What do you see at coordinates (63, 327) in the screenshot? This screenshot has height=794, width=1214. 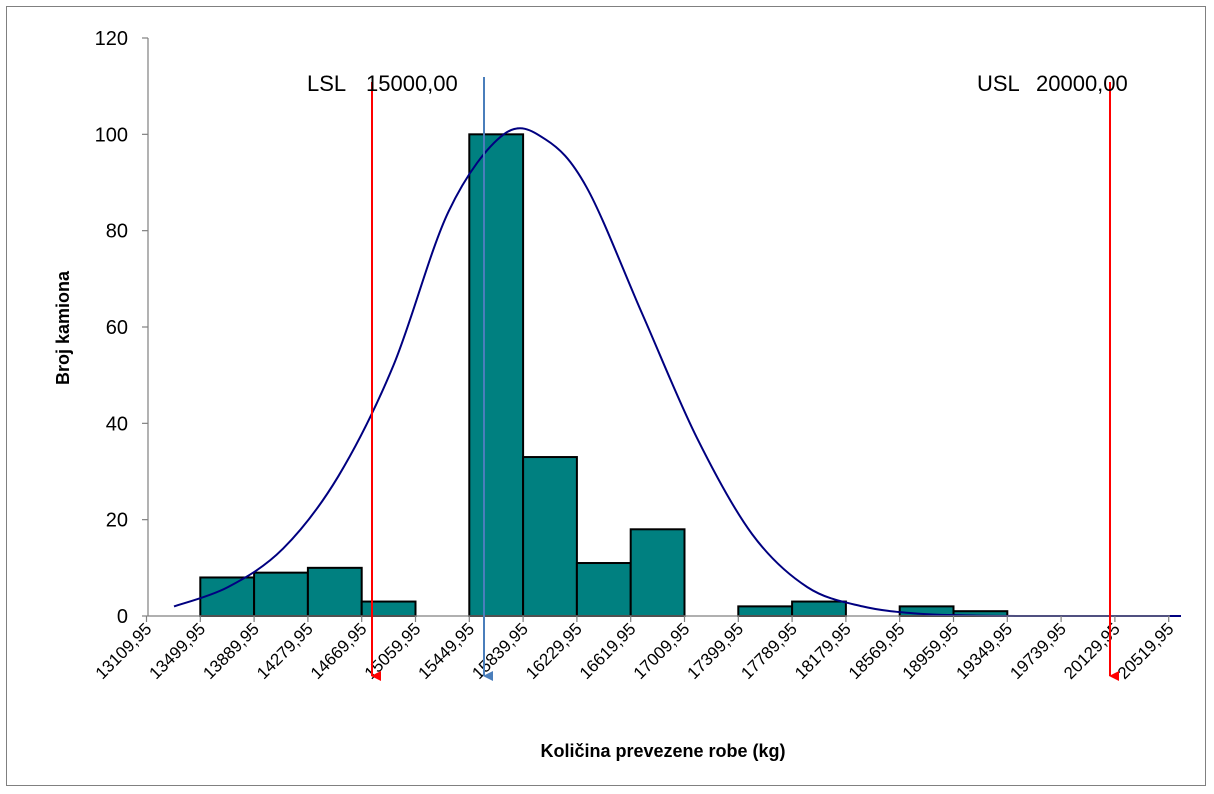 I see `y-axis-title: Broj kamiona` at bounding box center [63, 327].